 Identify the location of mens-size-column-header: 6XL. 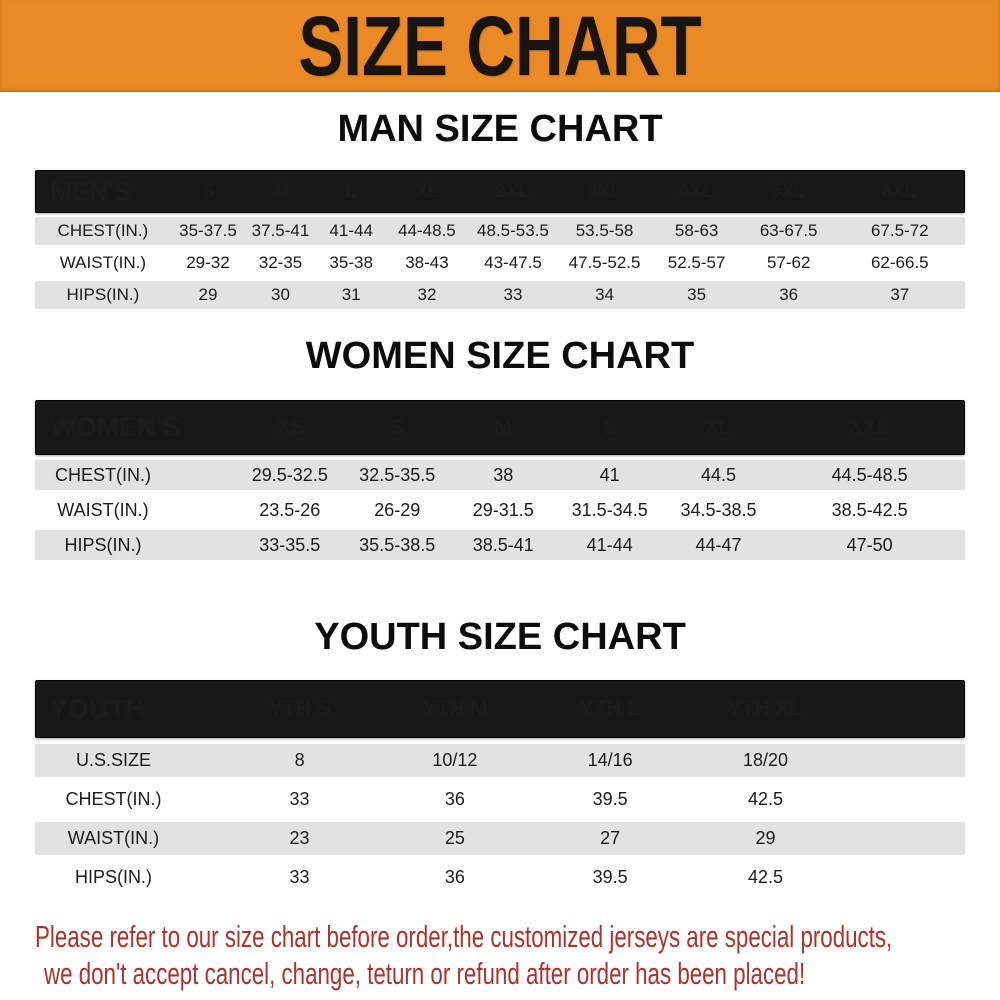
(899, 191).